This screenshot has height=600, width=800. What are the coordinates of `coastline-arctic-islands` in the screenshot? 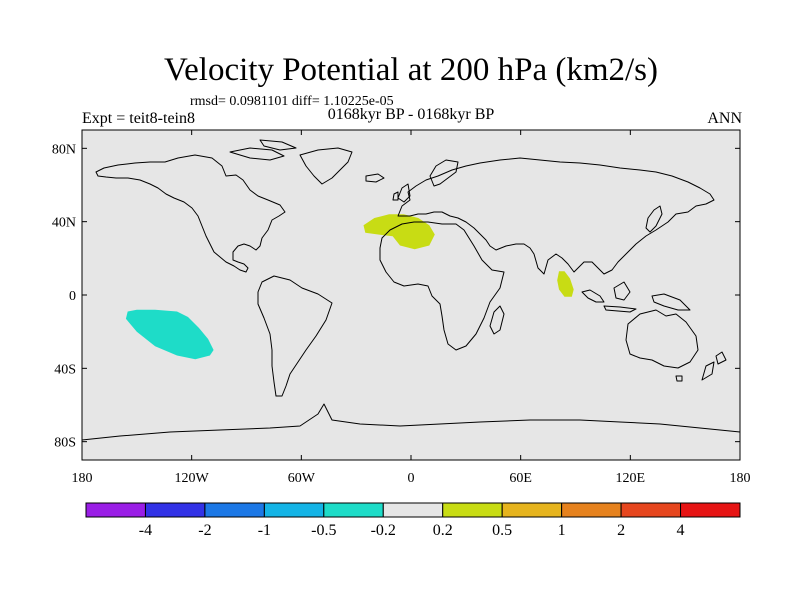 It's located at (263, 150).